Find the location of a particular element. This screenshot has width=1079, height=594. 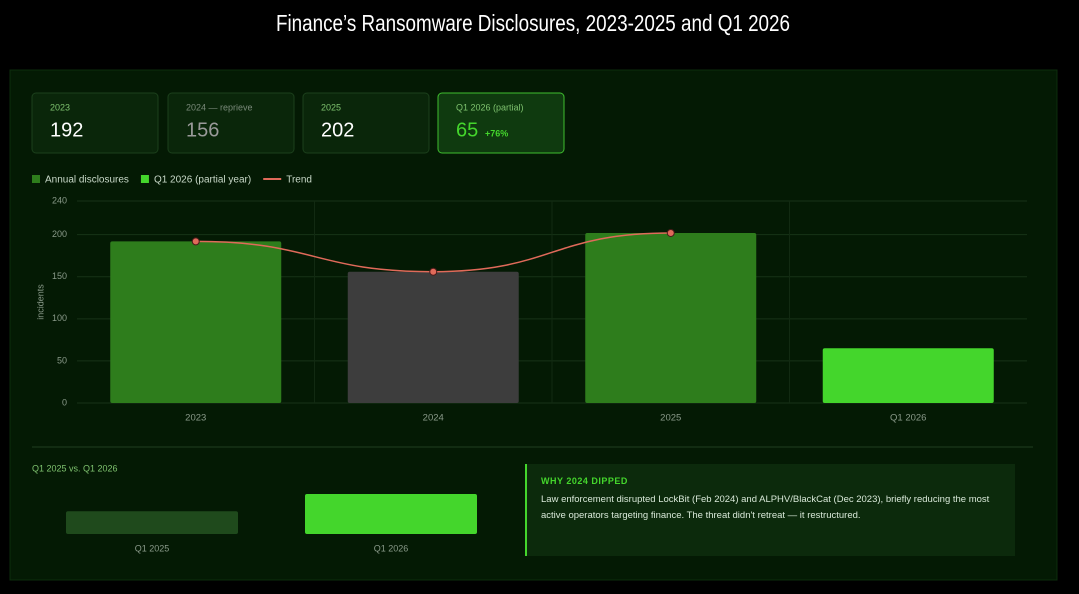

y-tick-label: 240 is located at coordinates (59, 200).